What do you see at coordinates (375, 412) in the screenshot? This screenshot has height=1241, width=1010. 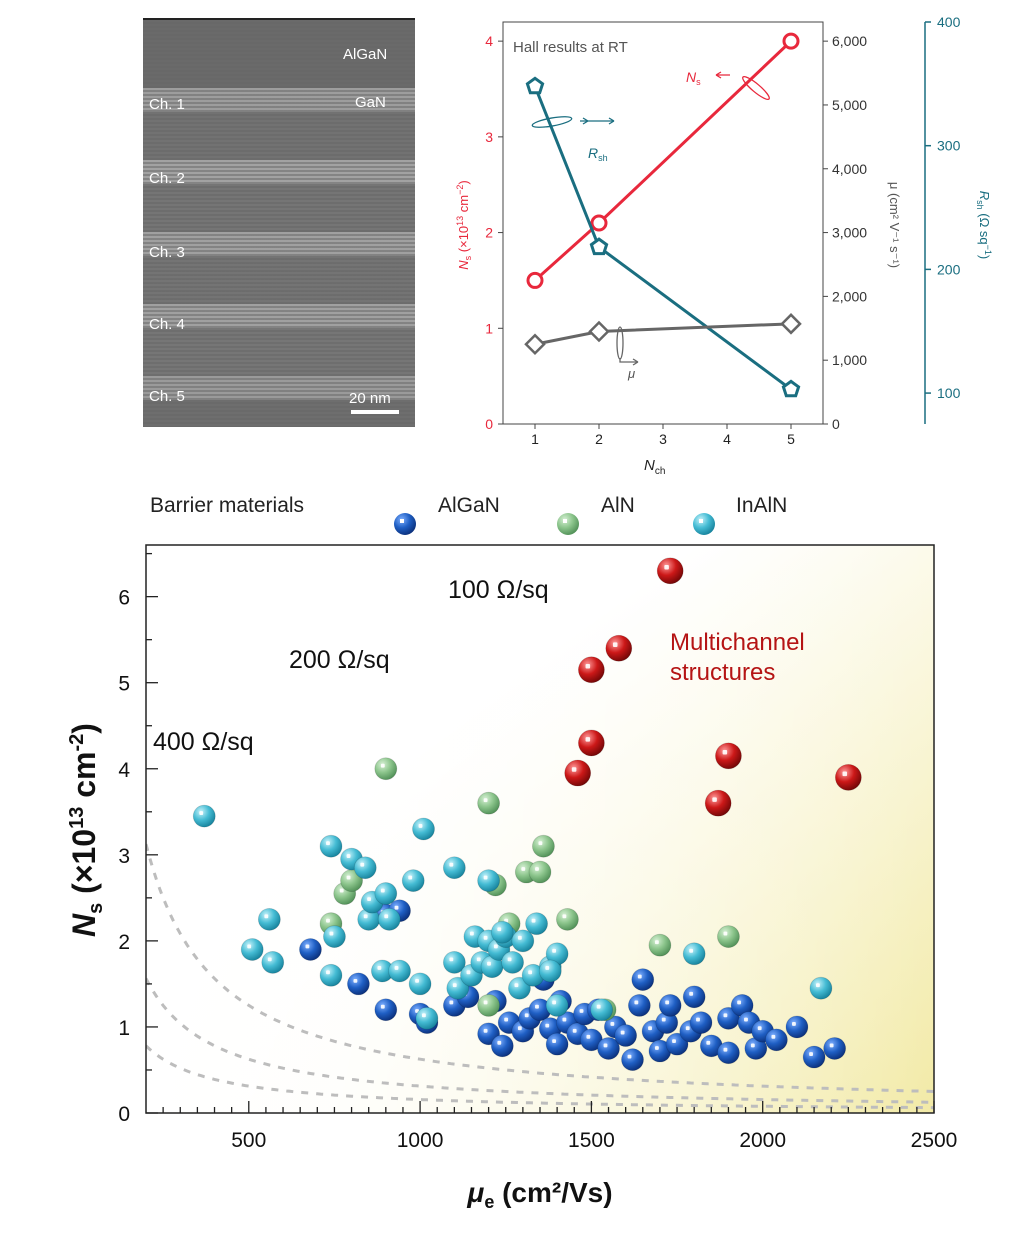 I see `tem-scale-bar` at bounding box center [375, 412].